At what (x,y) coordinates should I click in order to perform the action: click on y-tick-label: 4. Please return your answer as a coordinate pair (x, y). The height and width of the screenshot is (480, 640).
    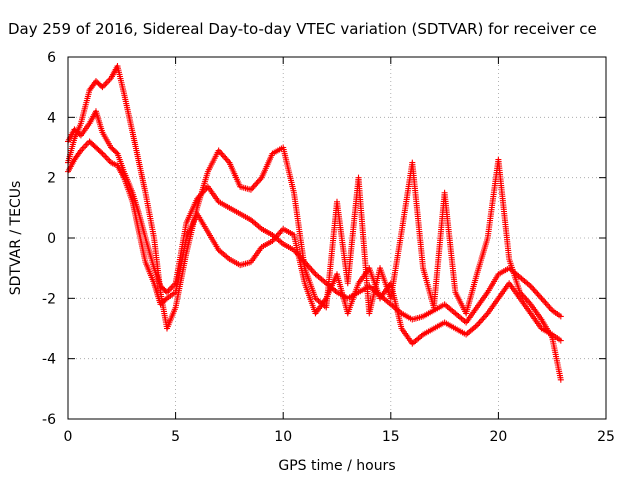
    Looking at the image, I should click on (51, 118).